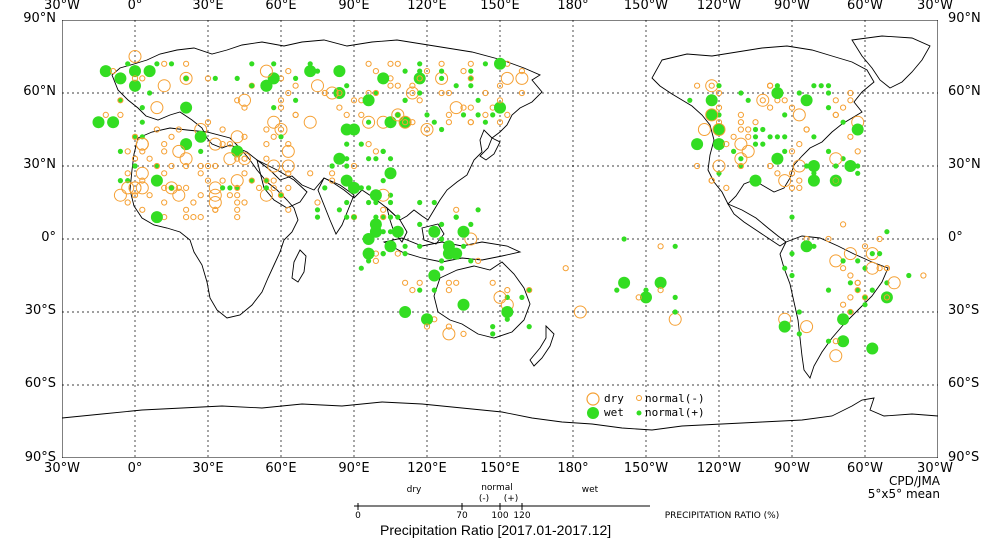 Image resolution: width=1000 pixels, height=540 pixels. Describe the element at coordinates (903, 494) in the screenshot. I see `credit-resolution: 5°x5° mean` at that location.